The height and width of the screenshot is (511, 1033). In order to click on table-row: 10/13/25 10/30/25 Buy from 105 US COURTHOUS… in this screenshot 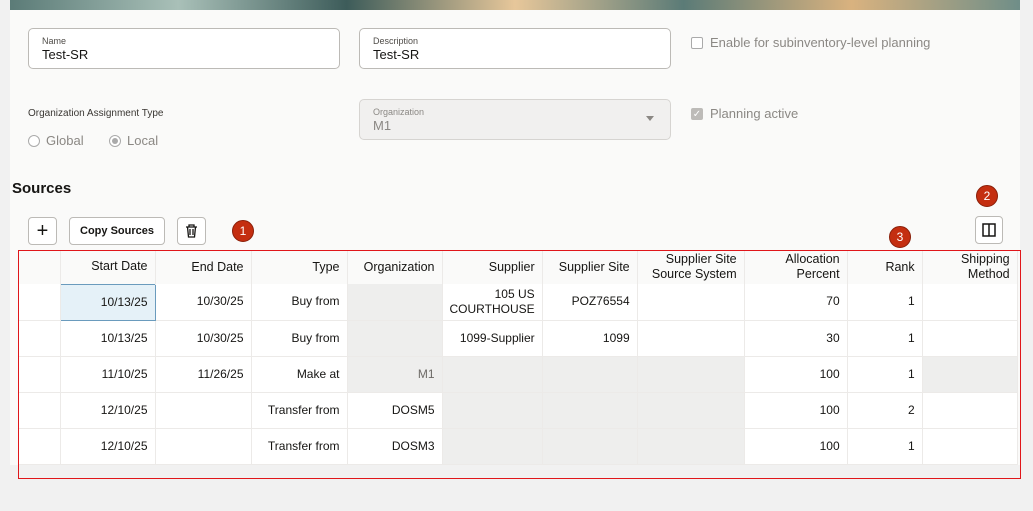, I will do `click(518, 302)`.